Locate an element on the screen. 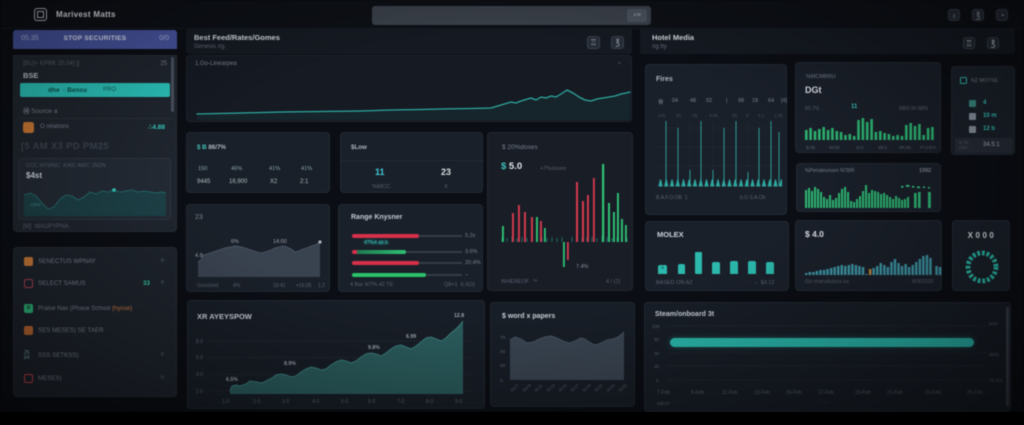  svg-text: Ja'17 is located at coordinates (574, 387).